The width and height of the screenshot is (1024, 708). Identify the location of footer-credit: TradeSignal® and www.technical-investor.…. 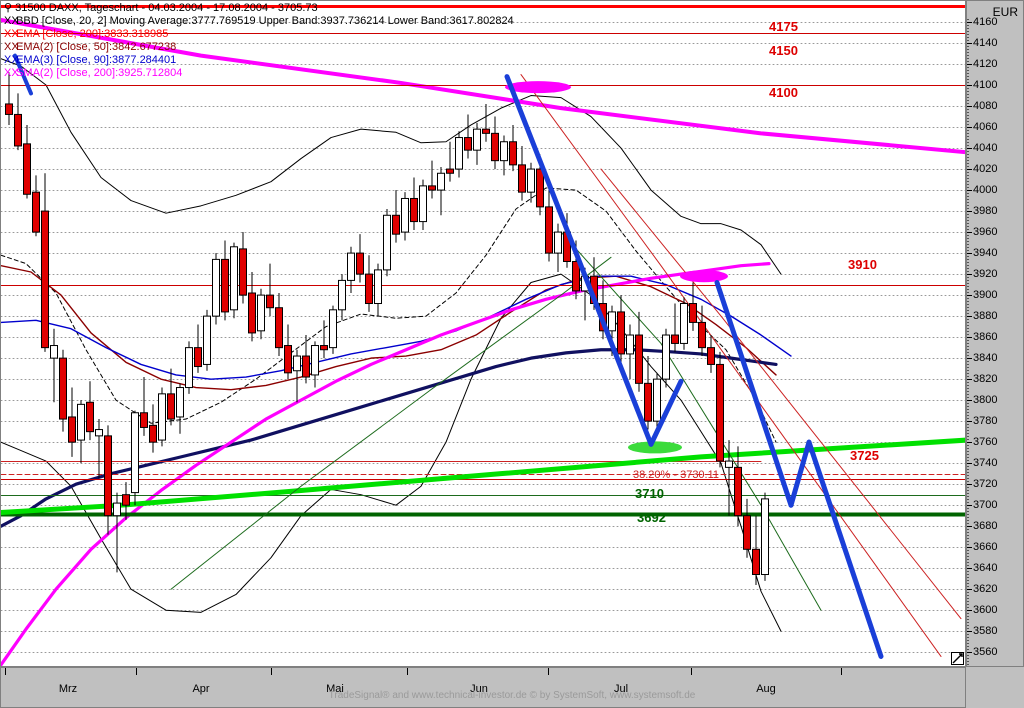
(512, 695).